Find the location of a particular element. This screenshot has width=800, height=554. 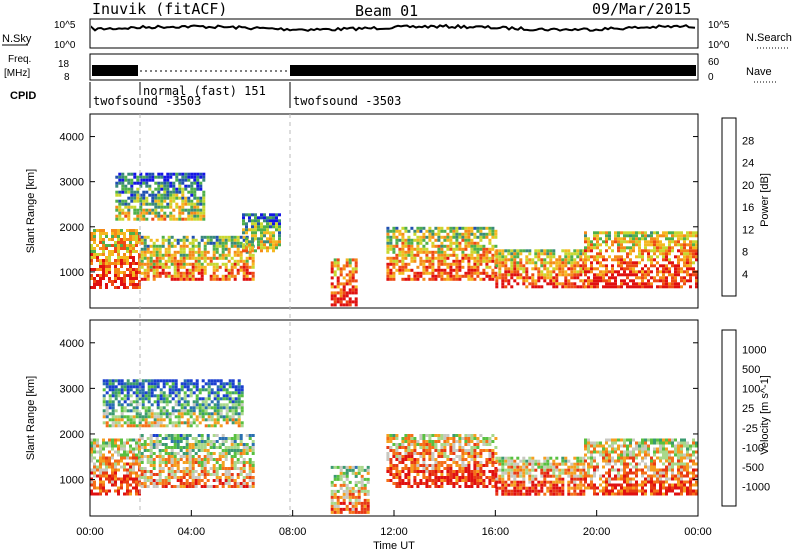

freq-panel: Freq. [MHz] 18 8 60 0 Nave is located at coordinates (390, 68).